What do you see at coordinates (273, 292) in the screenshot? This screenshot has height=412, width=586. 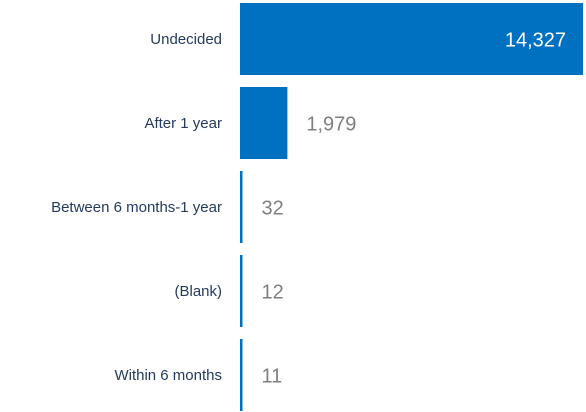 I see `value-label: 12` at bounding box center [273, 292].